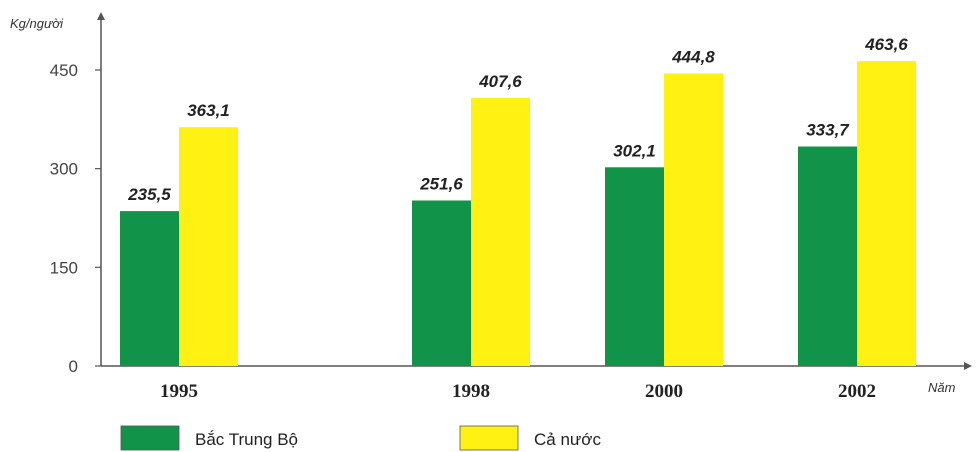  What do you see at coordinates (471, 391) in the screenshot?
I see `category-label: 1998` at bounding box center [471, 391].